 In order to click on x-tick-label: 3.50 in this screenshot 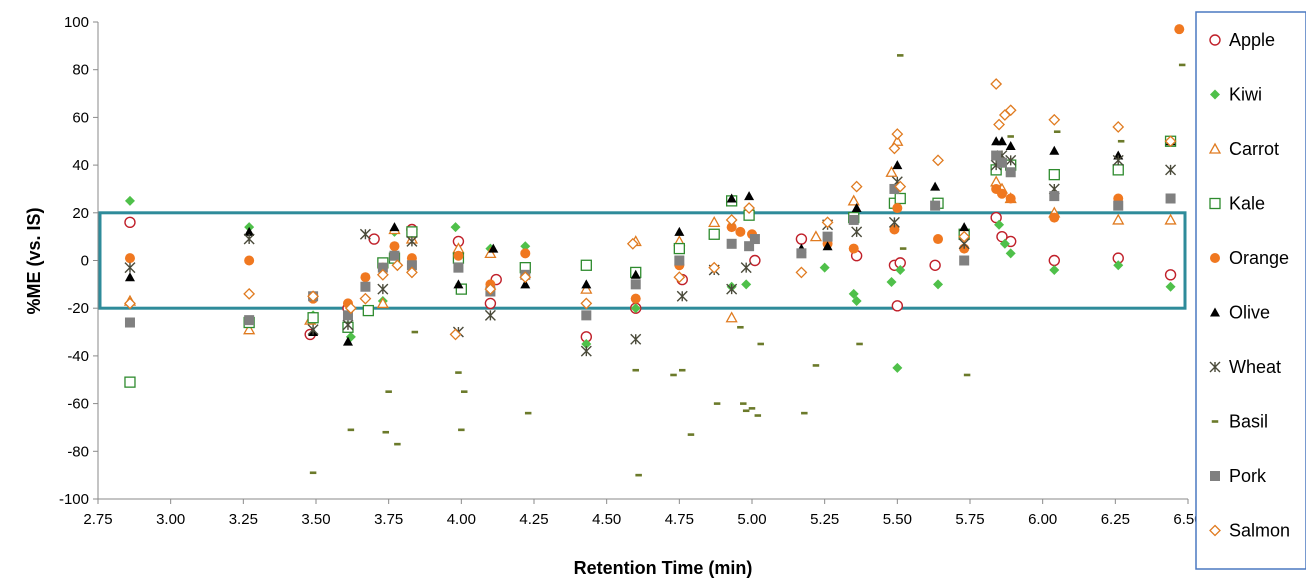, I will do `click(315, 519)`.